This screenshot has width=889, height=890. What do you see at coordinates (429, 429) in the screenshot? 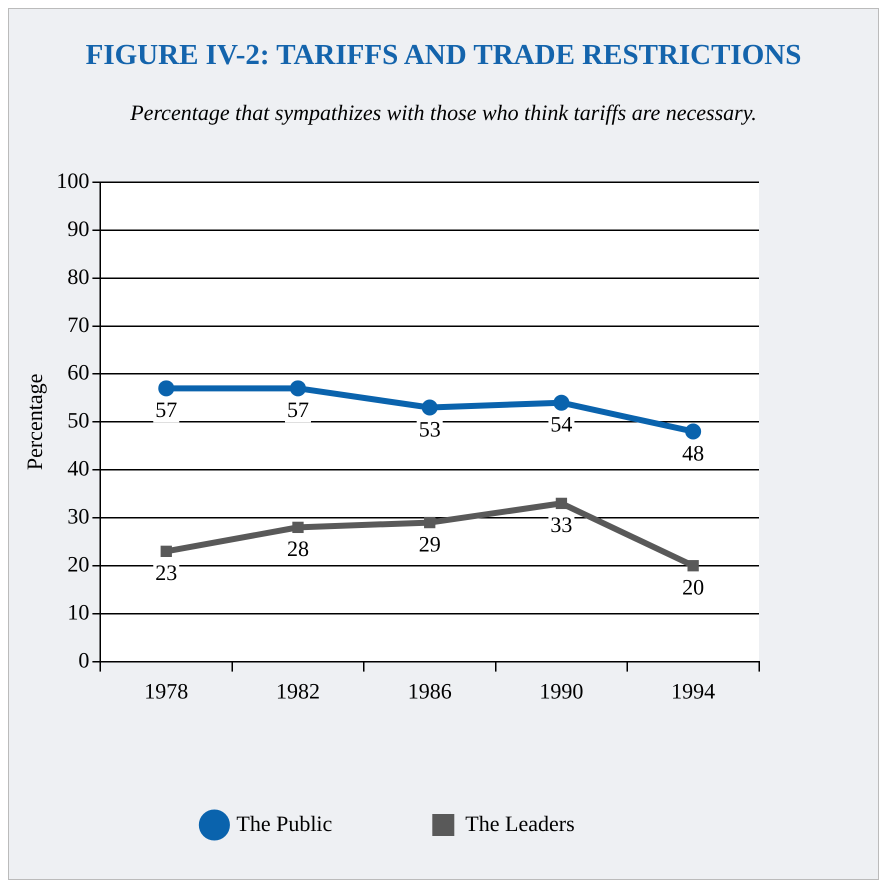
I see `data-label: 53` at bounding box center [429, 429].